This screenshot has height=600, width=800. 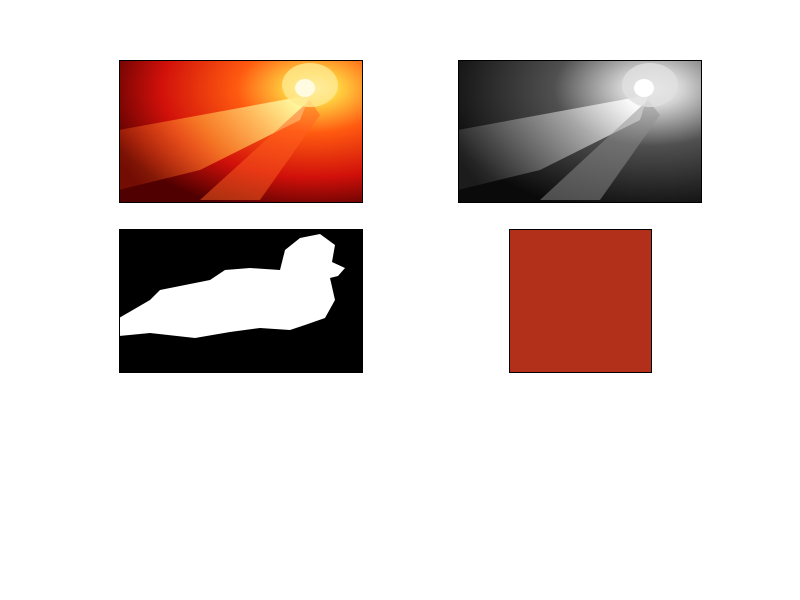 I want to click on gray-image, so click(x=579, y=131).